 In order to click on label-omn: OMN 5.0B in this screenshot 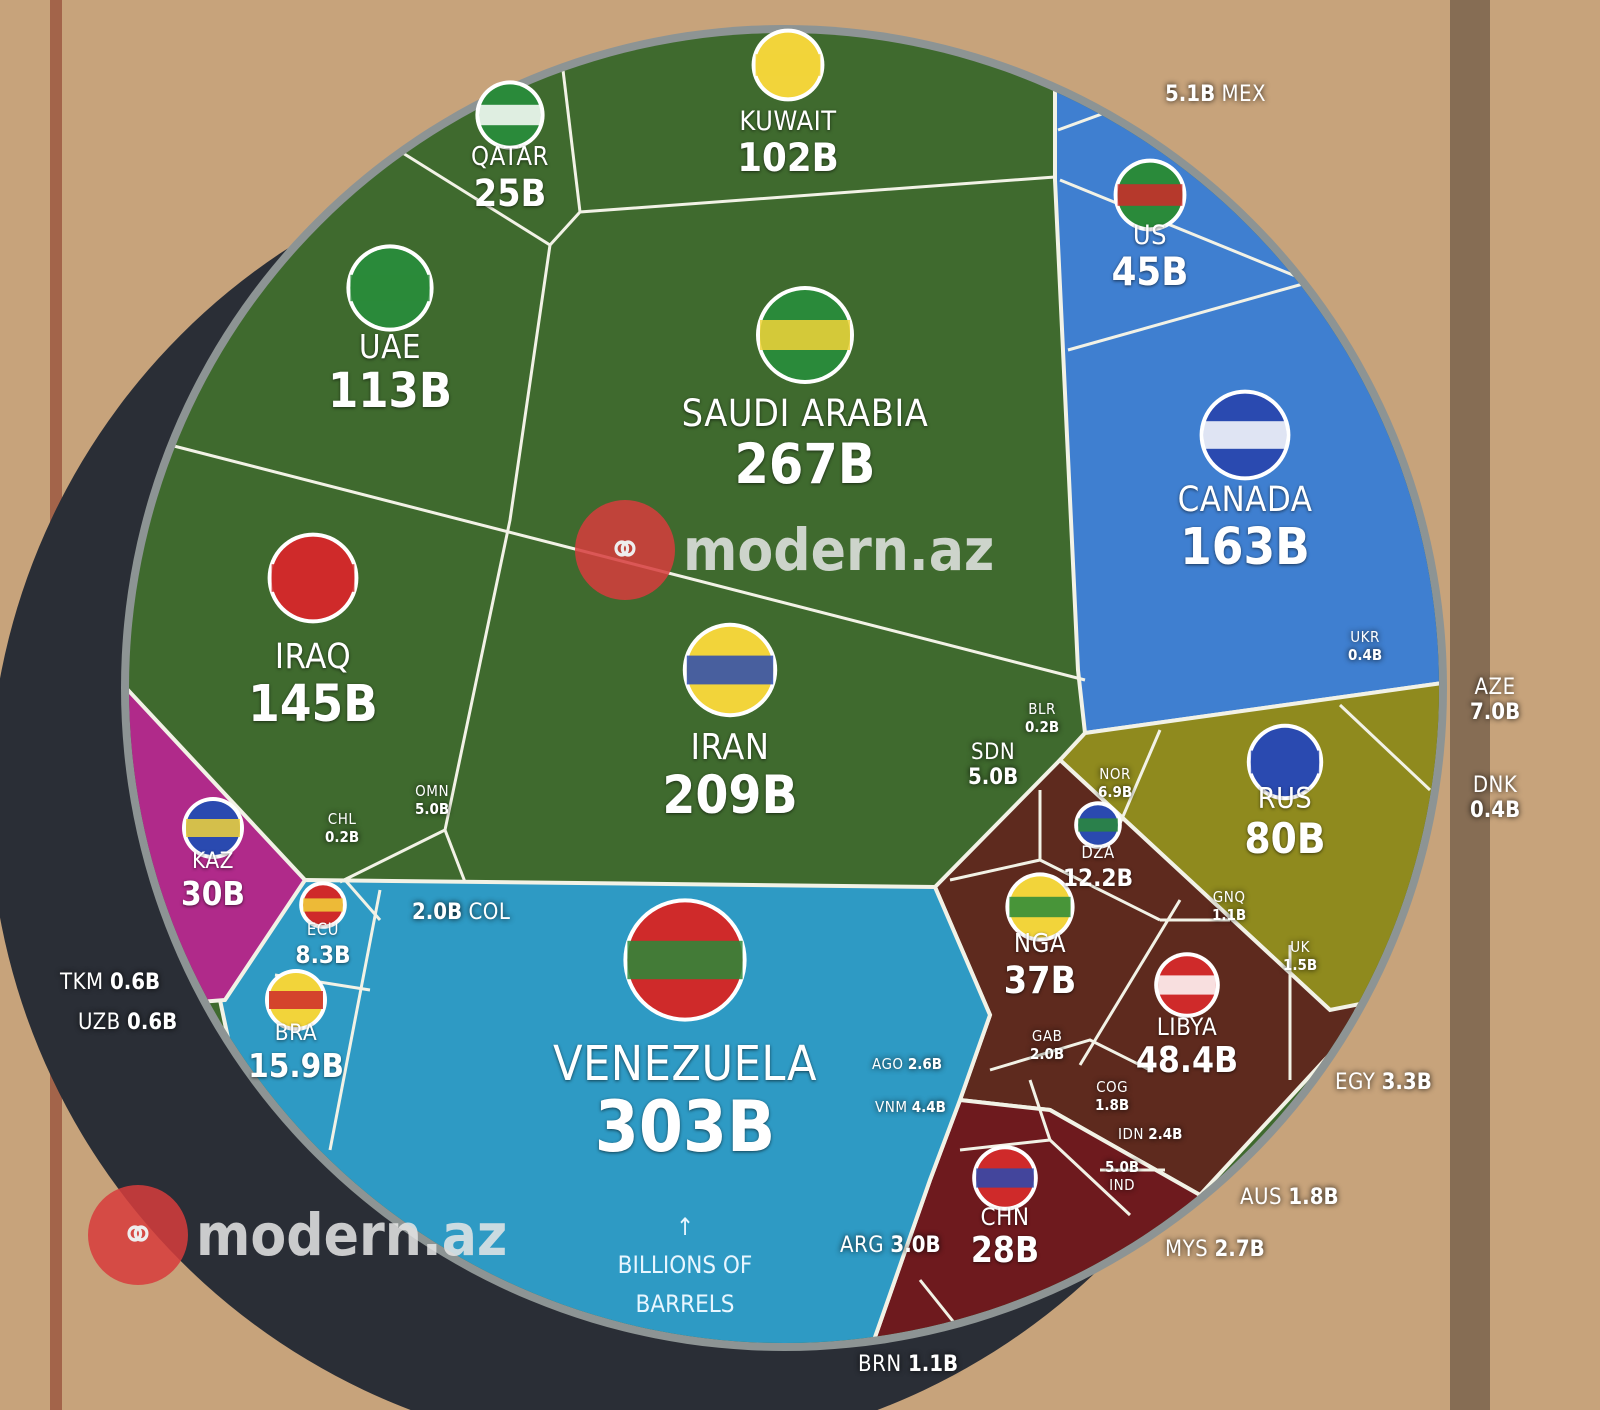, I will do `click(432, 800)`.